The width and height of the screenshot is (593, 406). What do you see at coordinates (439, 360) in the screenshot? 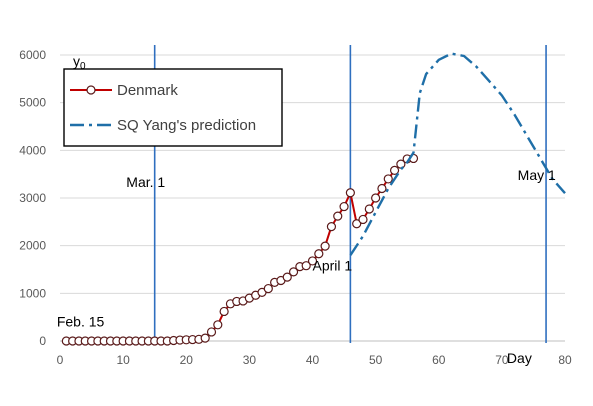
I see `x-tick-label-60: 60` at bounding box center [439, 360].